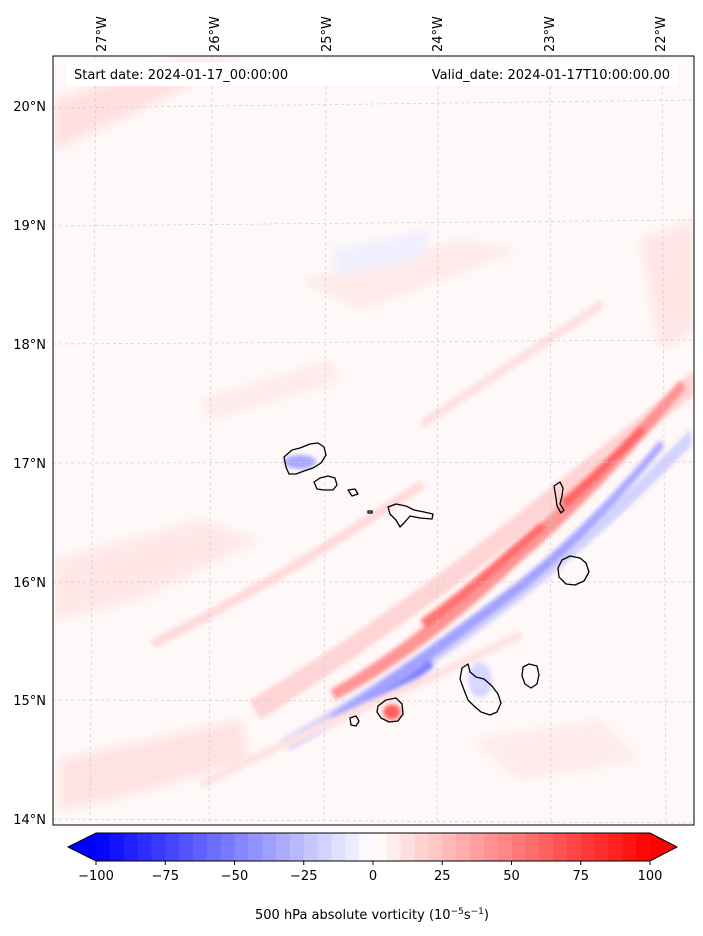  I want to click on island-sao-nicolau, so click(410, 515).